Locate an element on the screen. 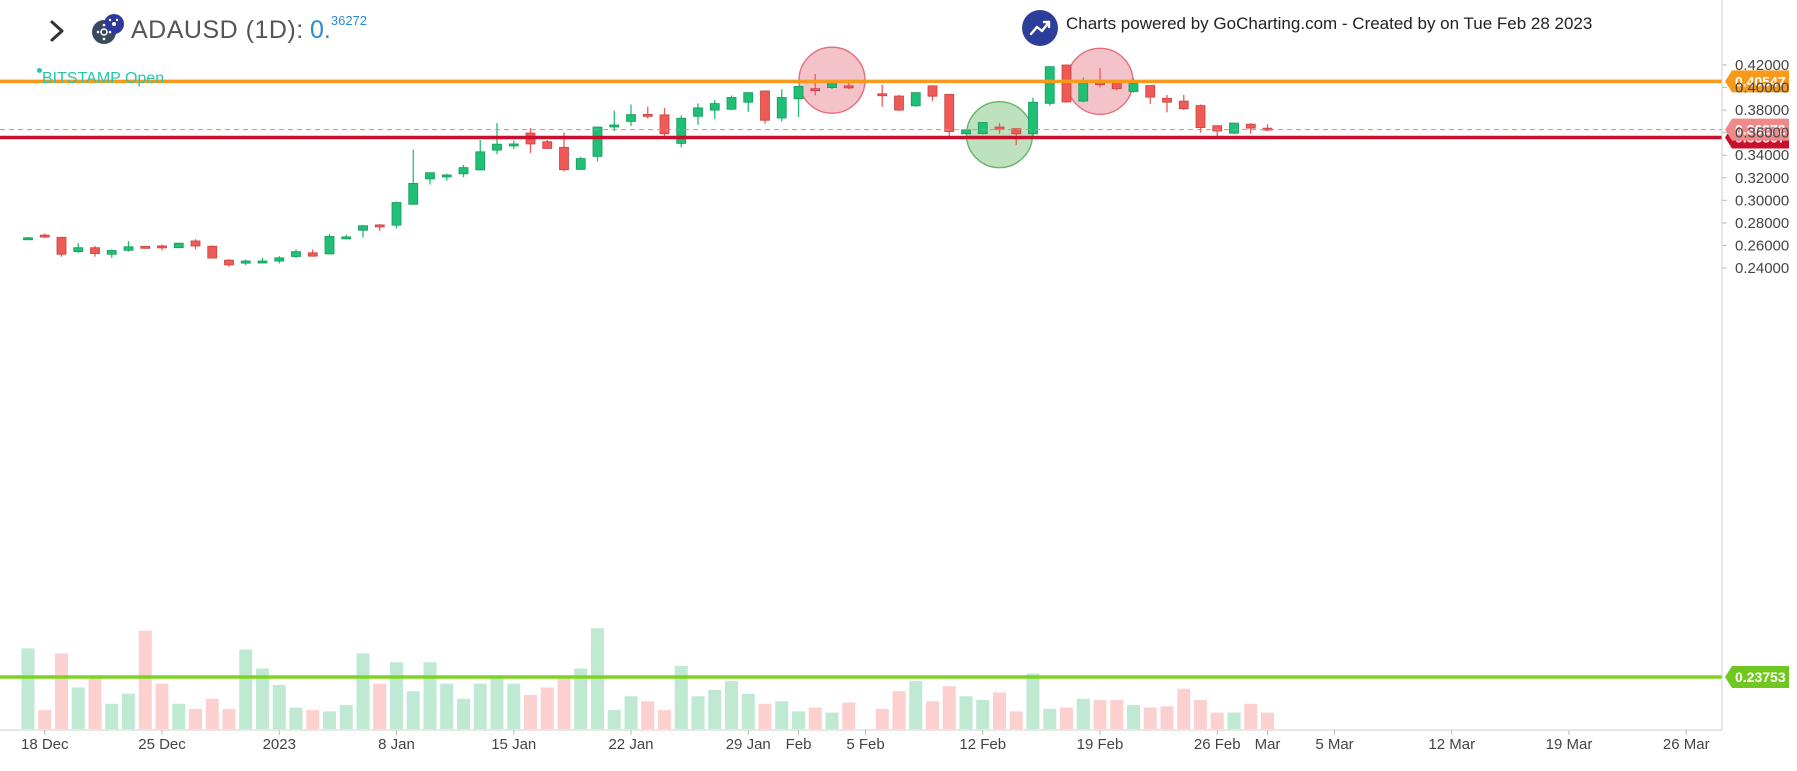 The image size is (1797, 771). y-tick-label: 0.24000 is located at coordinates (1762, 268).